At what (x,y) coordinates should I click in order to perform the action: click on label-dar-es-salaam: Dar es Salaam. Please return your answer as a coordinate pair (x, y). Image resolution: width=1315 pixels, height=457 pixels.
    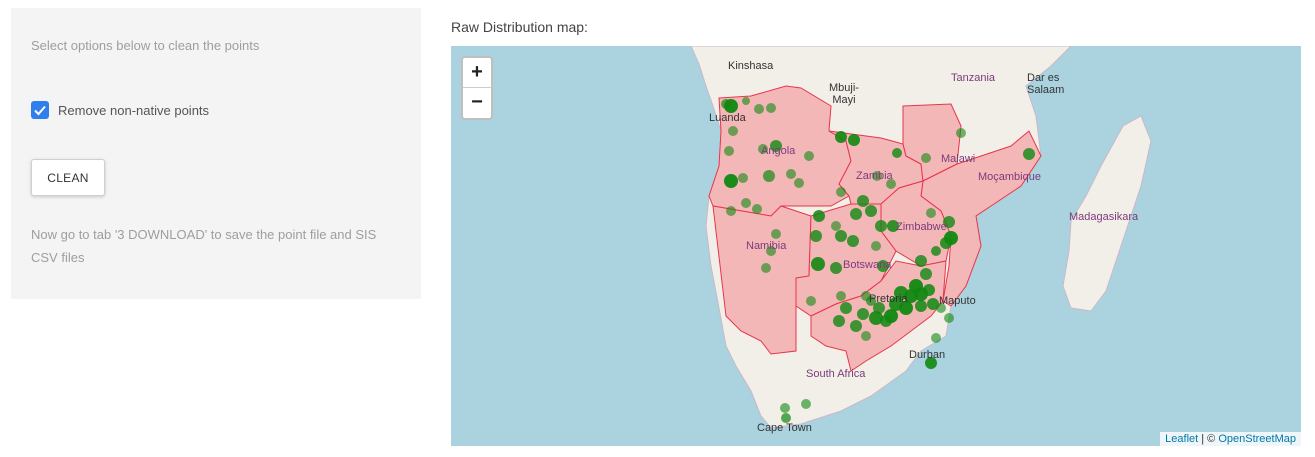
    Looking at the image, I should click on (1046, 84).